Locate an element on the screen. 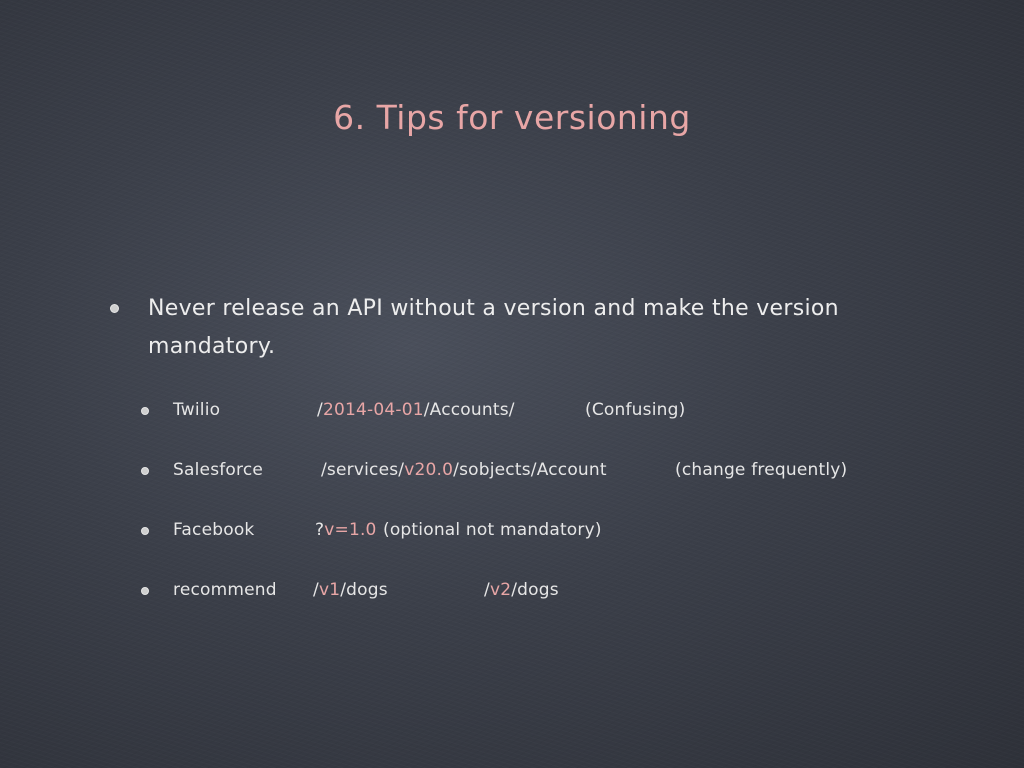 The image size is (1024, 768). item-name: Facebook is located at coordinates (214, 530).